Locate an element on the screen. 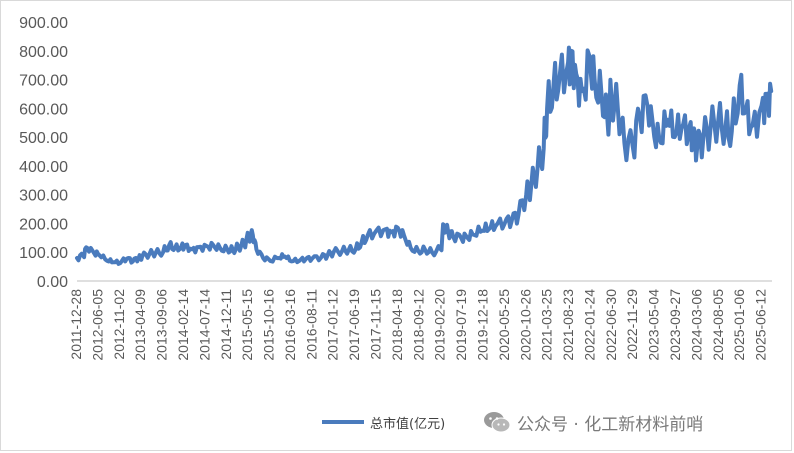 The width and height of the screenshot is (794, 453). y-tick-label: 400.00 is located at coordinates (43, 167).